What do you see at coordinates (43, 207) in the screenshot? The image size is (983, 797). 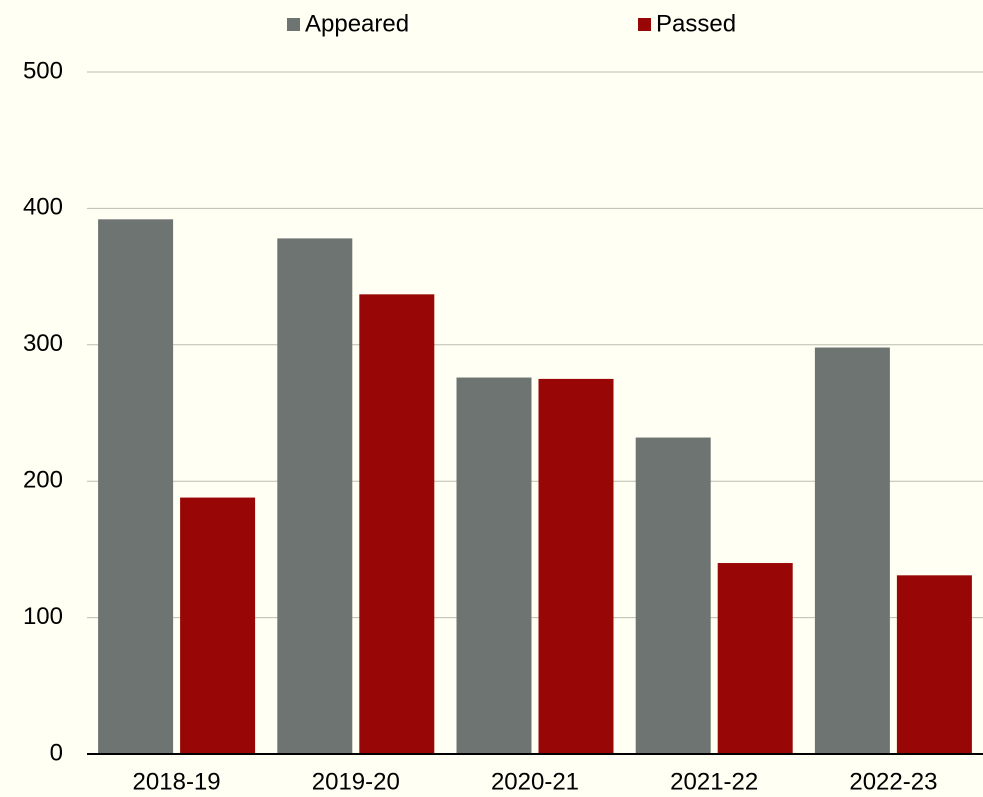 I see `y-tick-label: 400` at bounding box center [43, 207].